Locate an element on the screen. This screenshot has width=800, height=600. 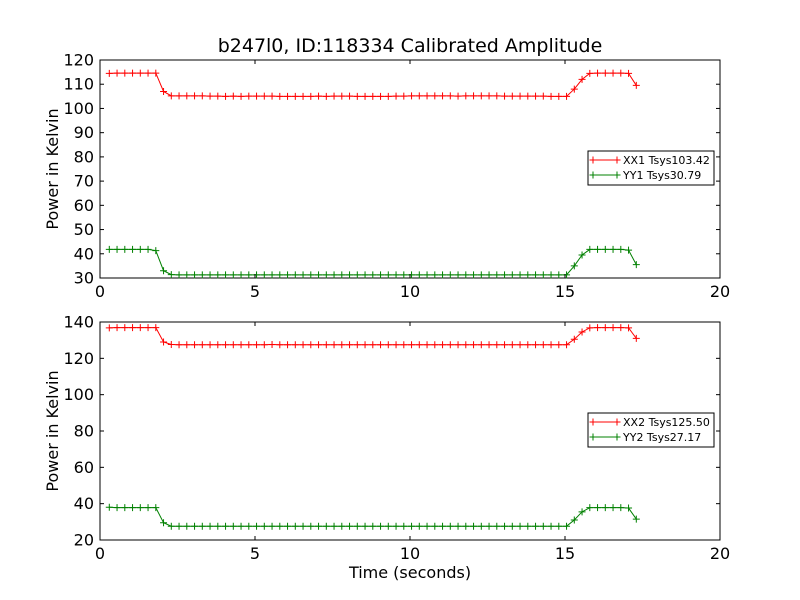
x-tick-label: 15 is located at coordinates (565, 553).